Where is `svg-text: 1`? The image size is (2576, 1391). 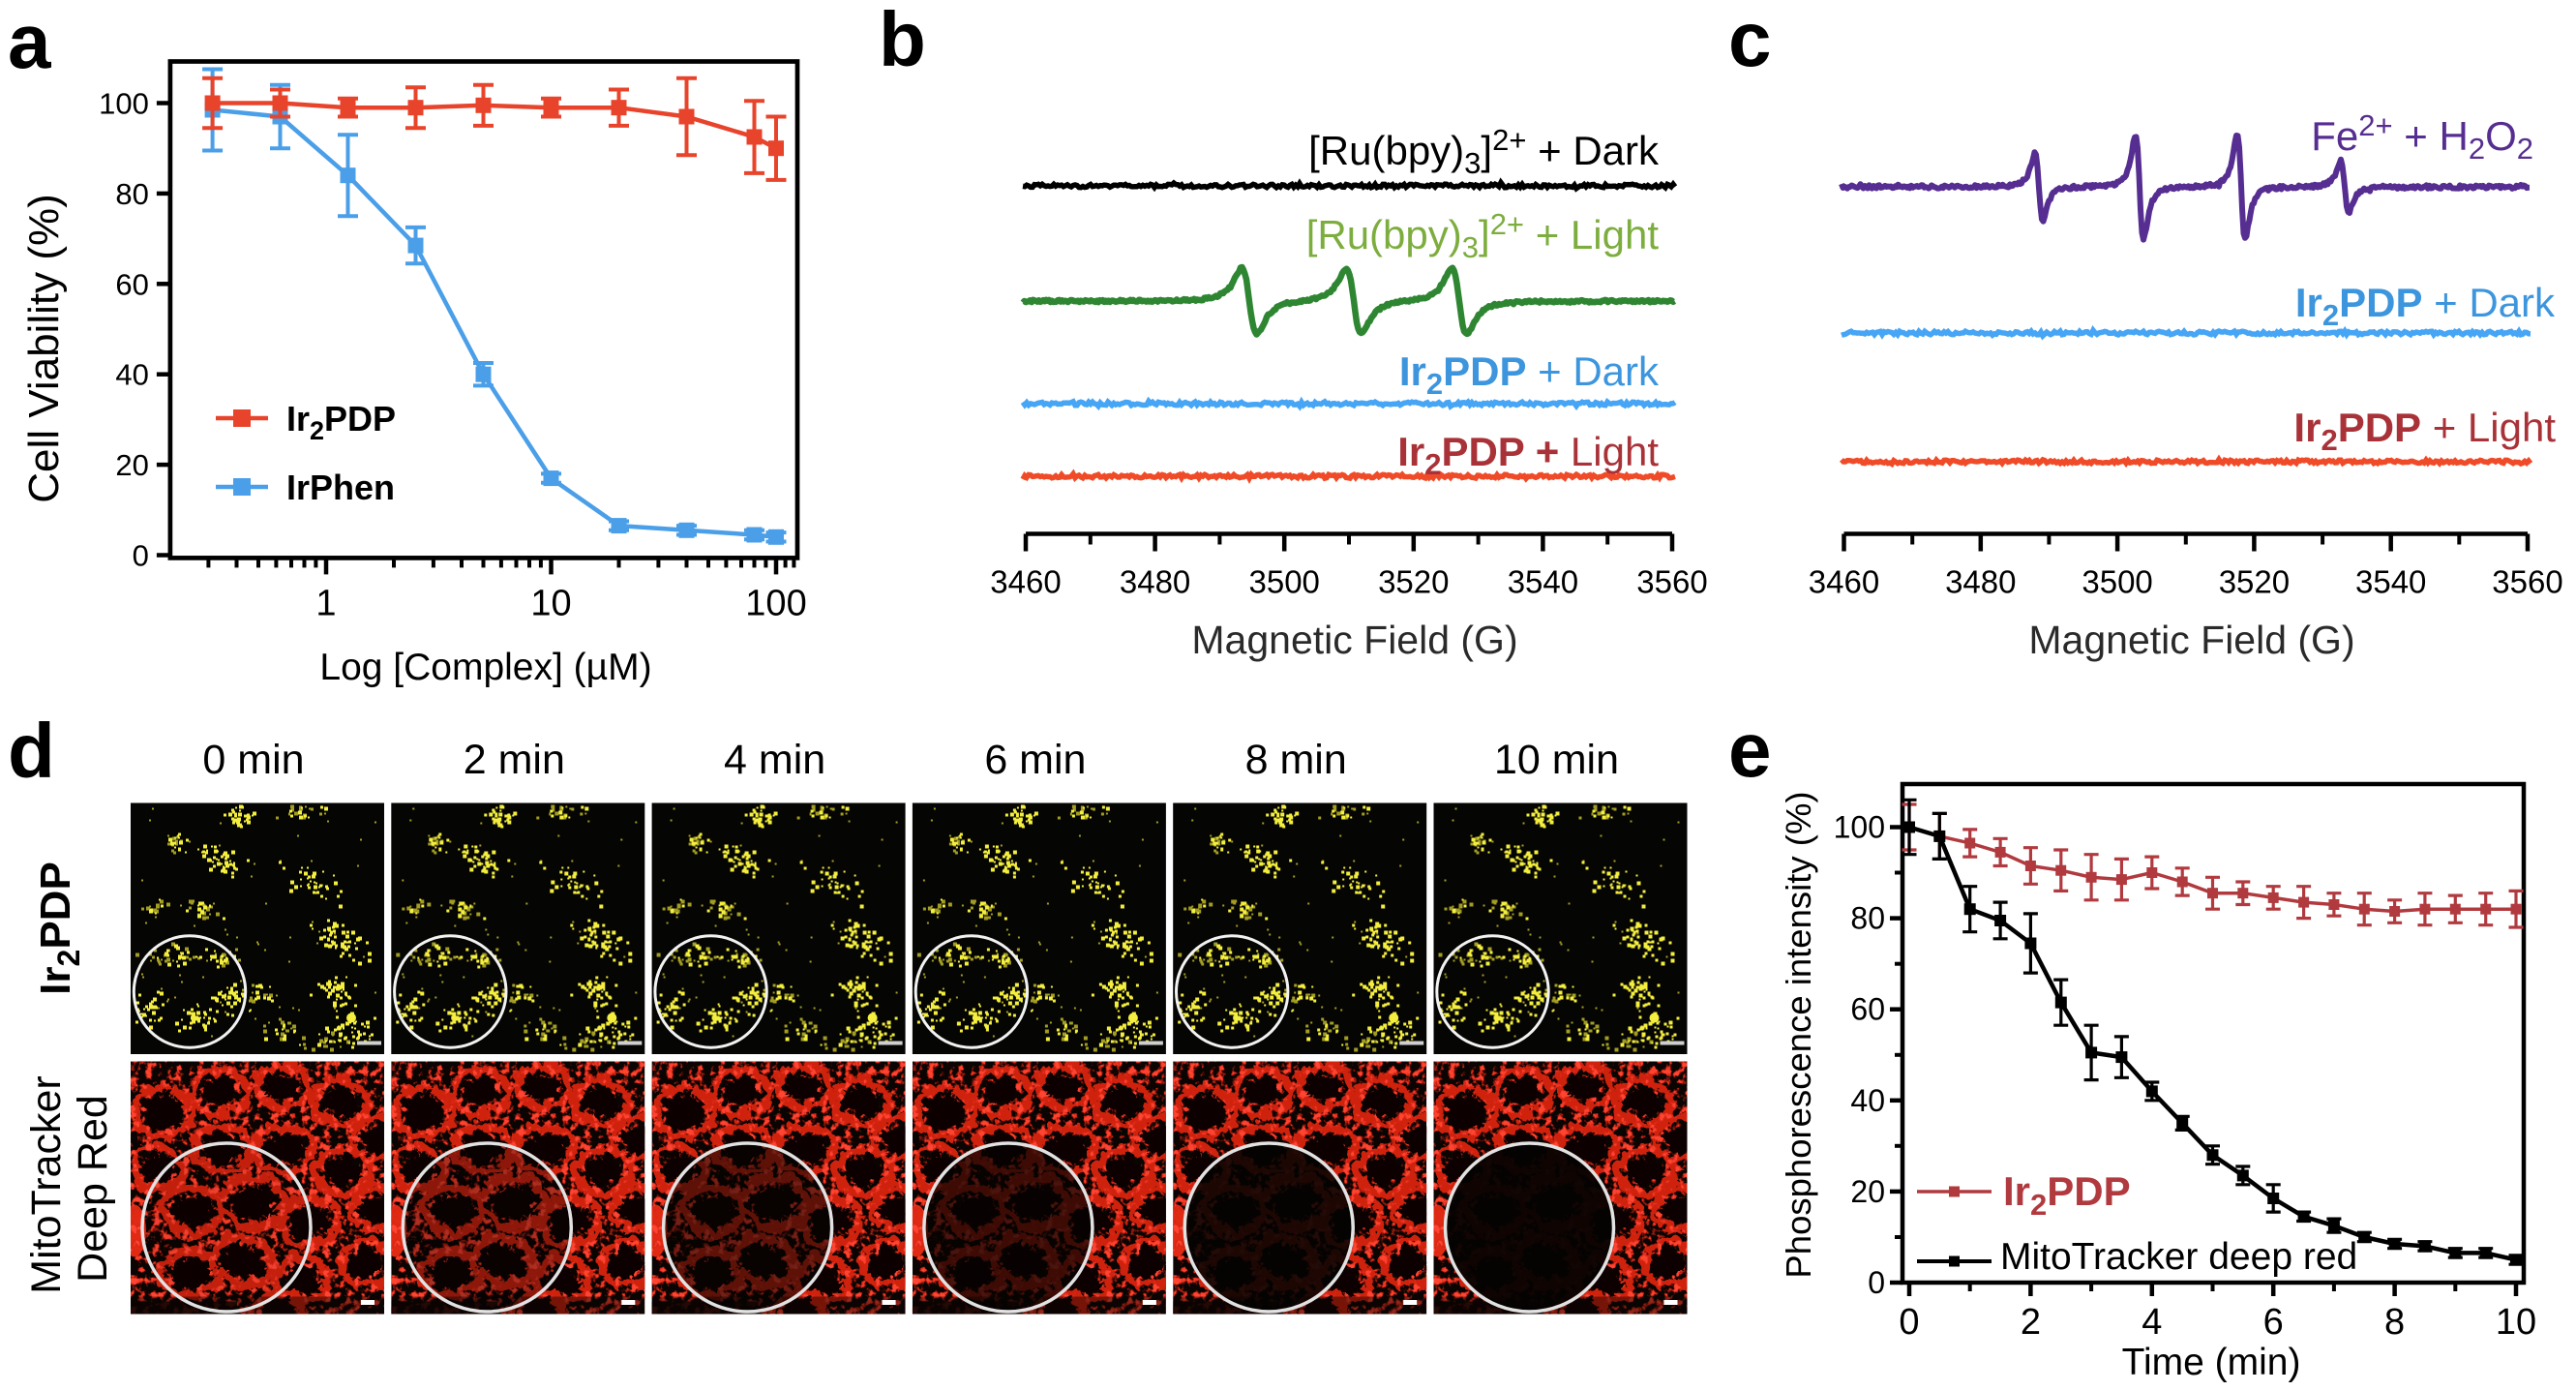 svg-text: 1 is located at coordinates (325, 603).